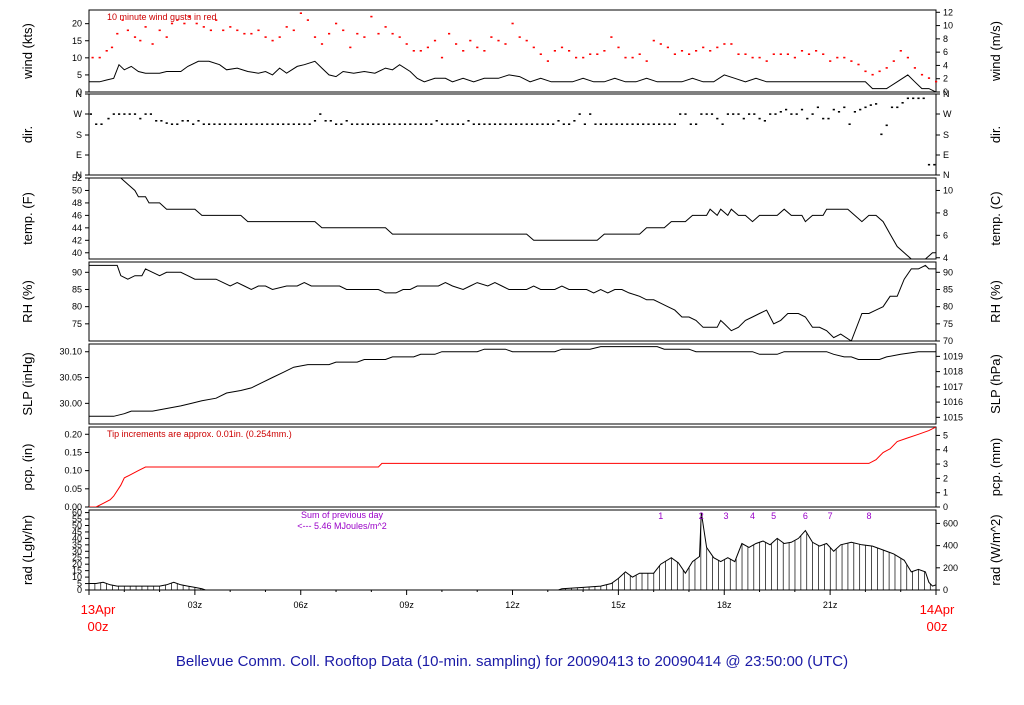 The image size is (1024, 705). Describe the element at coordinates (948, 341) in the screenshot. I see `right-tick-label-rh: 70` at that location.